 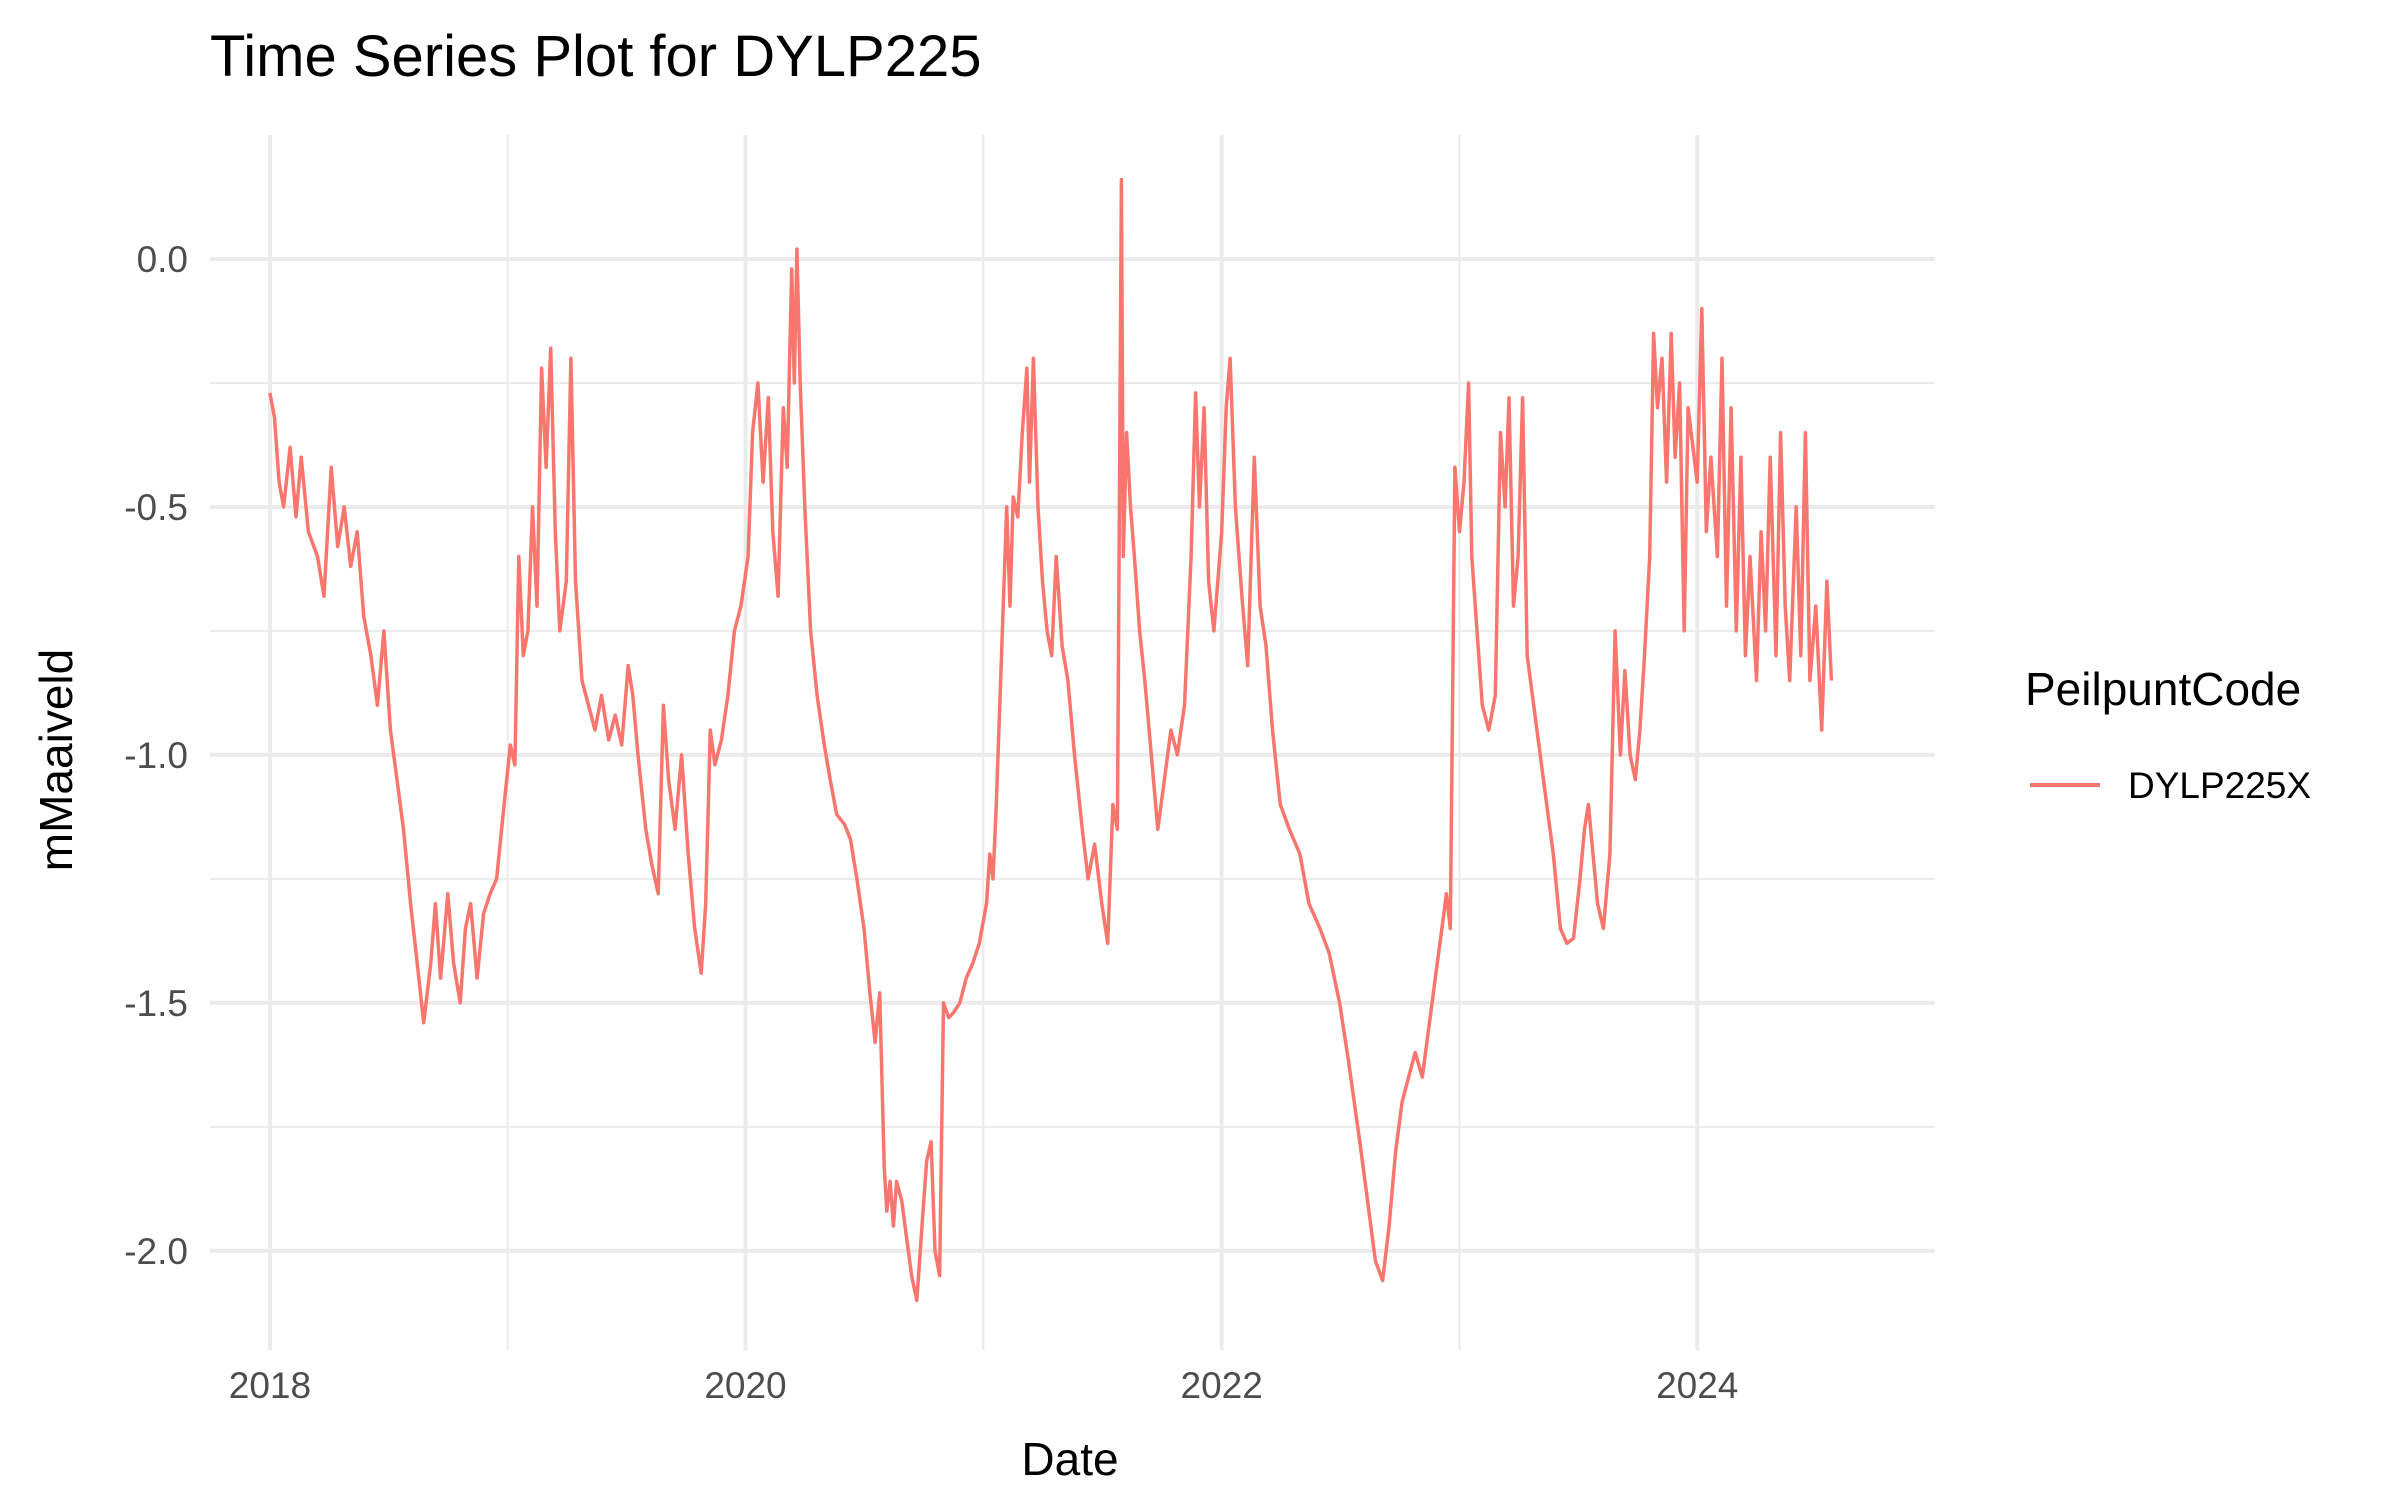 What do you see at coordinates (745, 1385) in the screenshot?
I see `x-tick-label: 2020` at bounding box center [745, 1385].